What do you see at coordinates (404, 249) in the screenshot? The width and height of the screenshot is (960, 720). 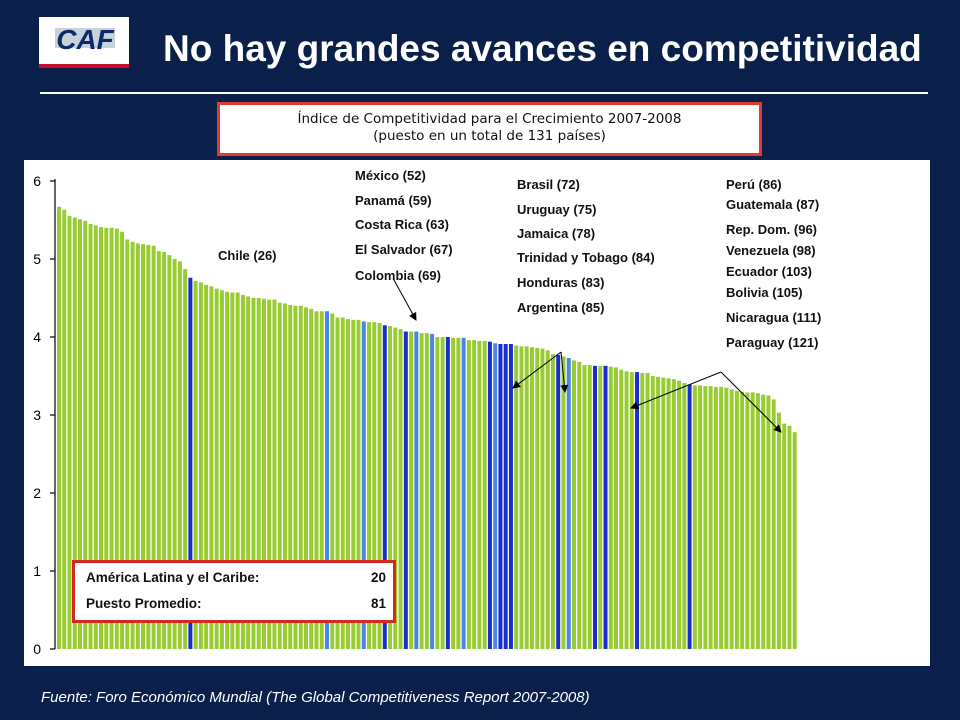 I see `annotation-el-salvador: El Salvador (67)` at bounding box center [404, 249].